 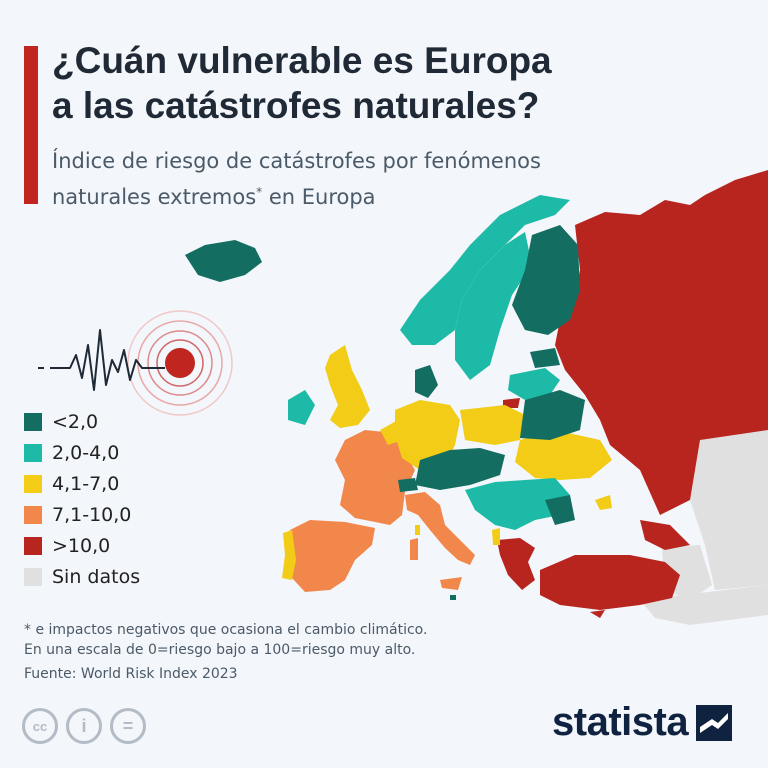 I want to click on license-icons: cc i =, so click(x=84, y=726).